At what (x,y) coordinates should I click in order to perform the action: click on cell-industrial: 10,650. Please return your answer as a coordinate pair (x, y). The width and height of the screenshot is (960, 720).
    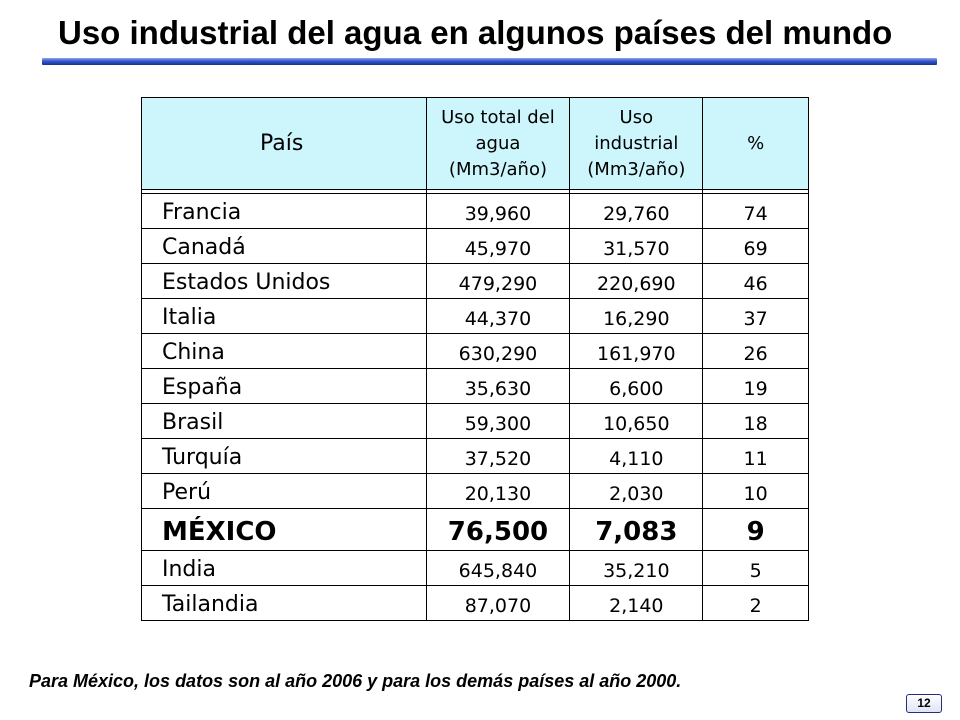
    Looking at the image, I should click on (636, 421).